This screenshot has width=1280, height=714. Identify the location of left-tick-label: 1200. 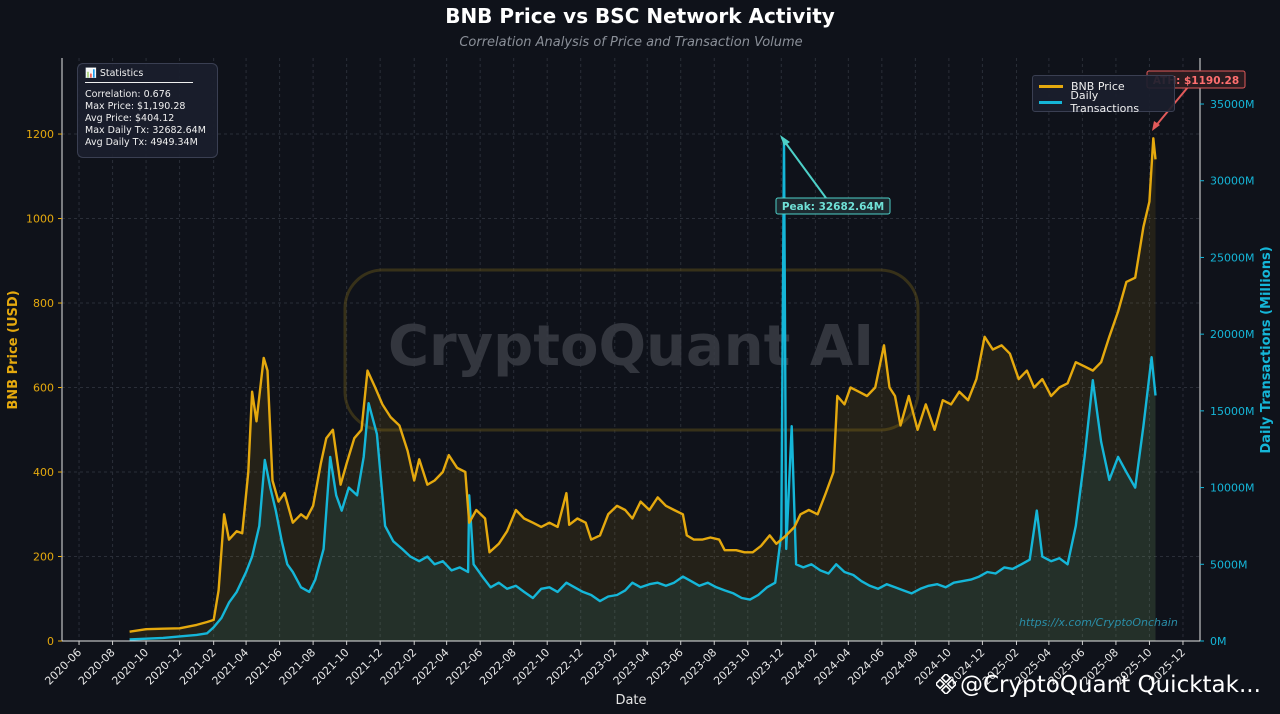
(40, 134).